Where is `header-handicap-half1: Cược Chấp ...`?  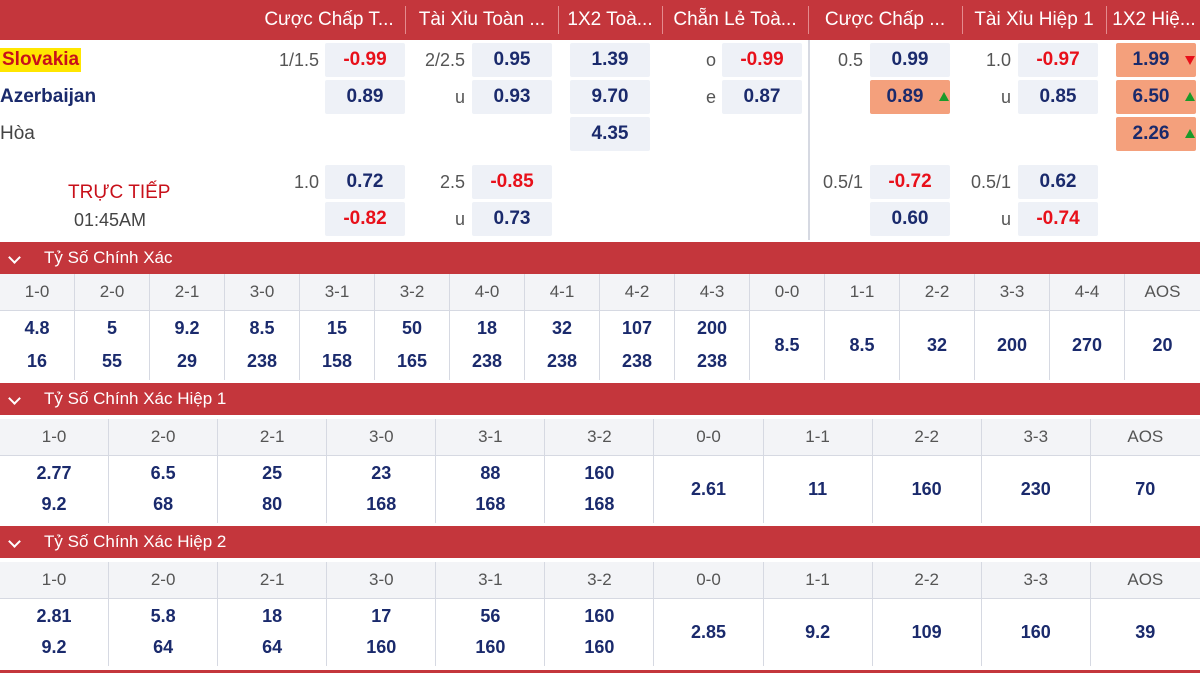
header-handicap-half1: Cược Chấp ... is located at coordinates (885, 19).